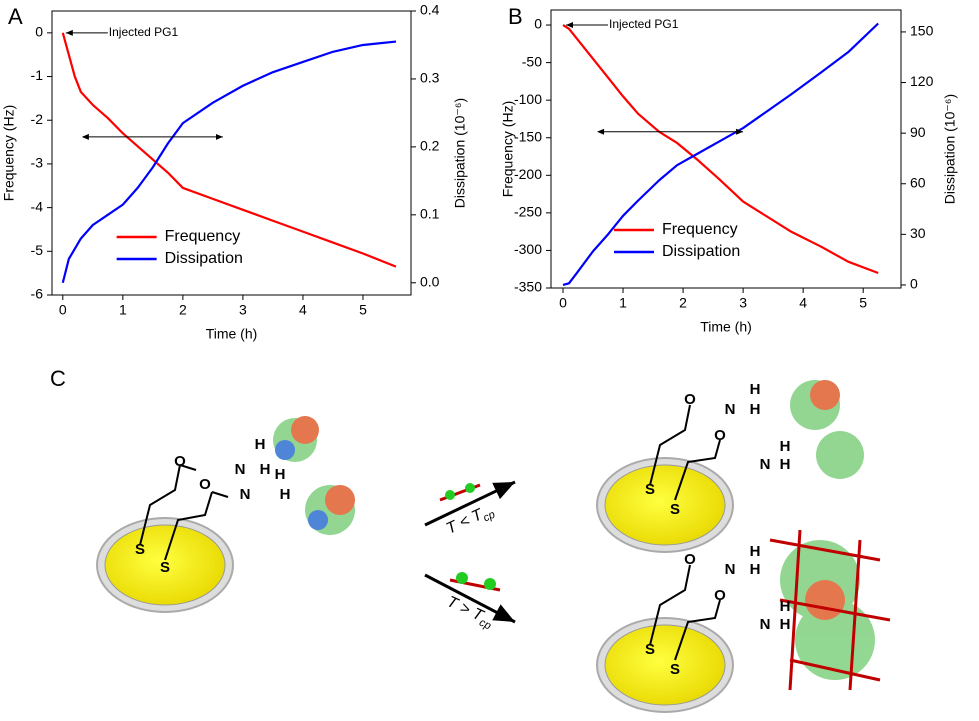 The image size is (979, 721). I want to click on panel-label: A, so click(15, 16).